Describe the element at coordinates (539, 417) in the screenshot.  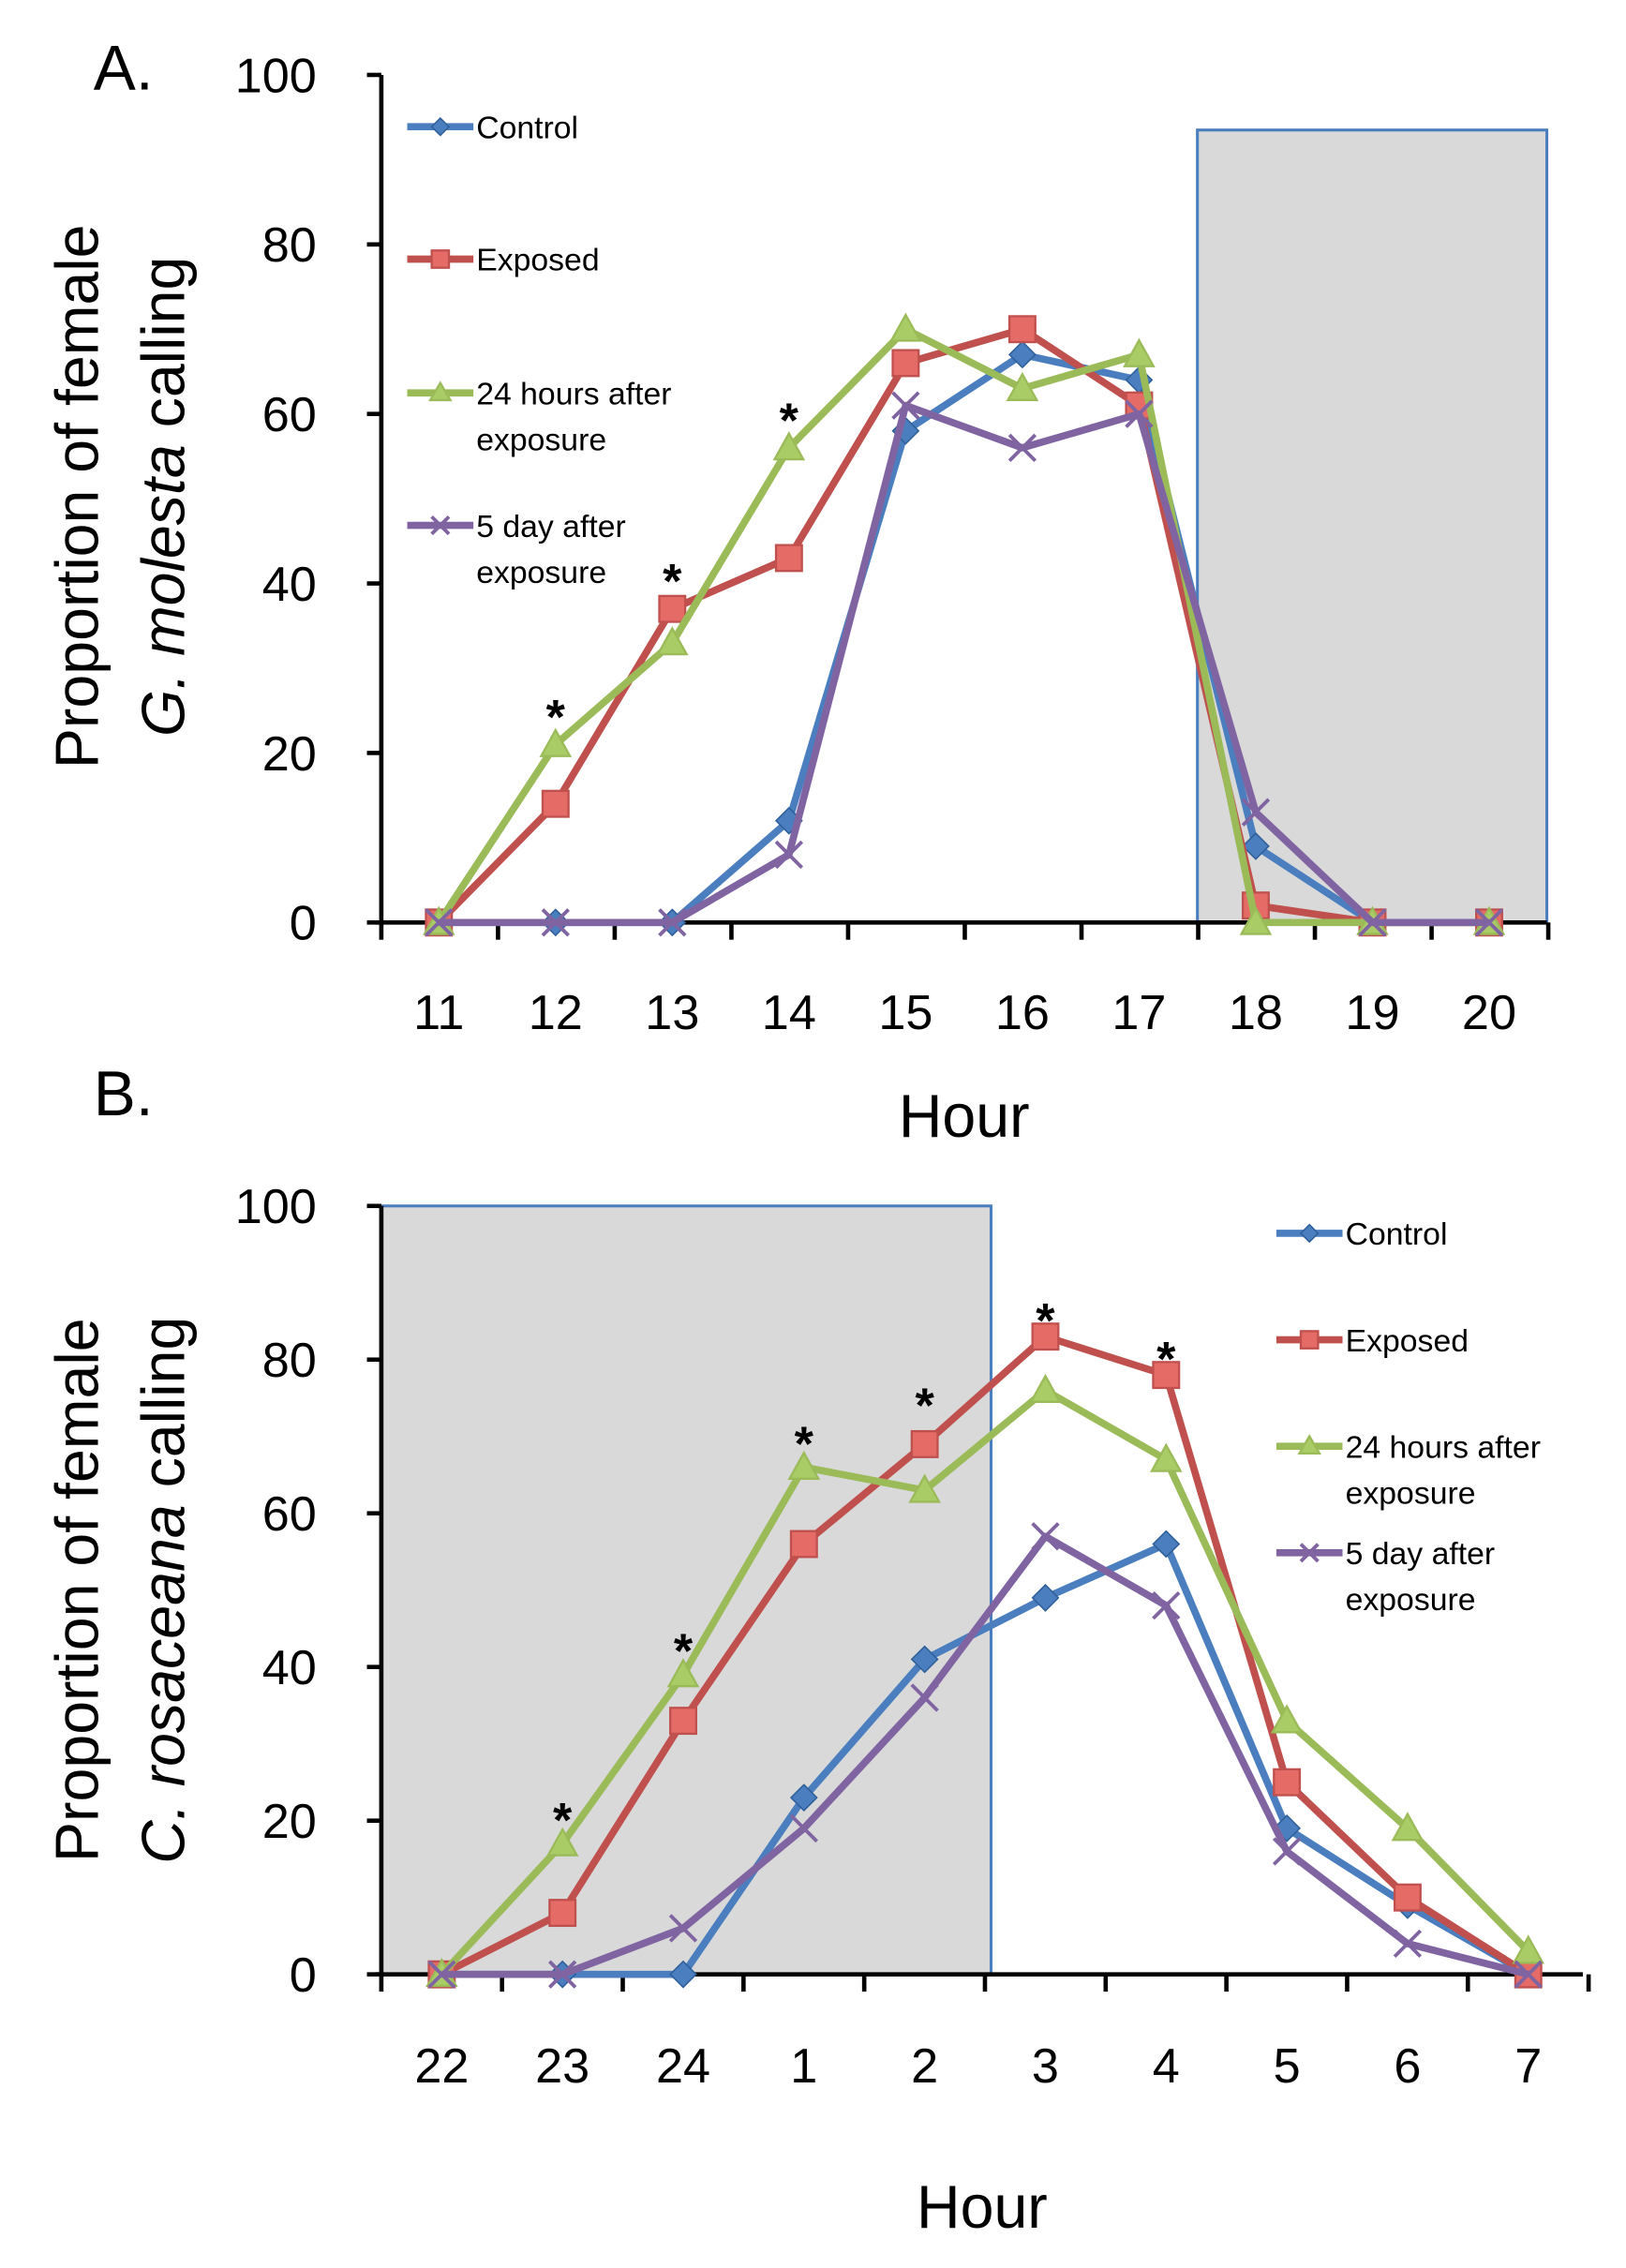
I see `legend-item: 24 hours after exposure` at that location.